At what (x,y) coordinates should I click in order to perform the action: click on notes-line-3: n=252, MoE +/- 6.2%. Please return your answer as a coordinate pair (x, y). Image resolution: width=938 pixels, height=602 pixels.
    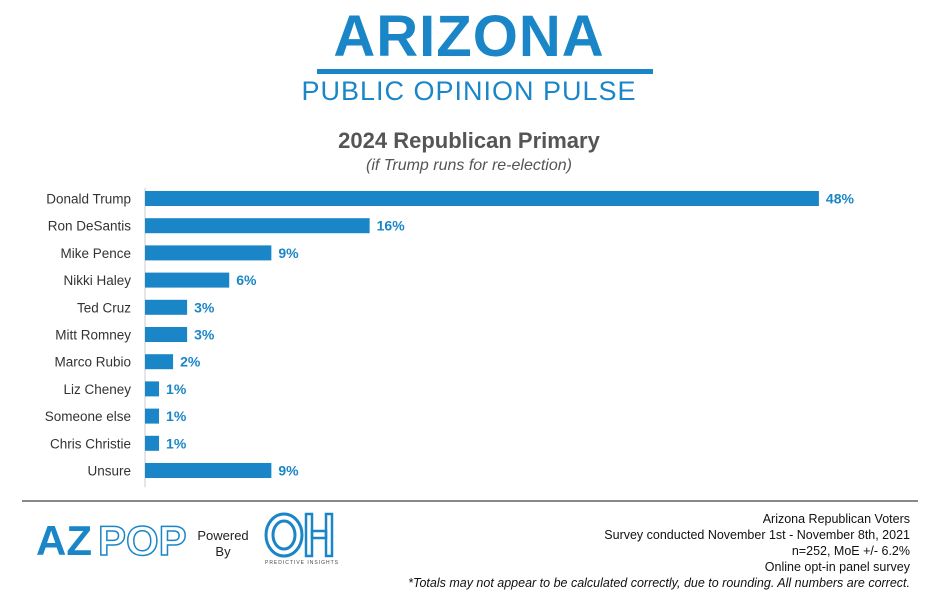
    Looking at the image, I should click on (850, 551).